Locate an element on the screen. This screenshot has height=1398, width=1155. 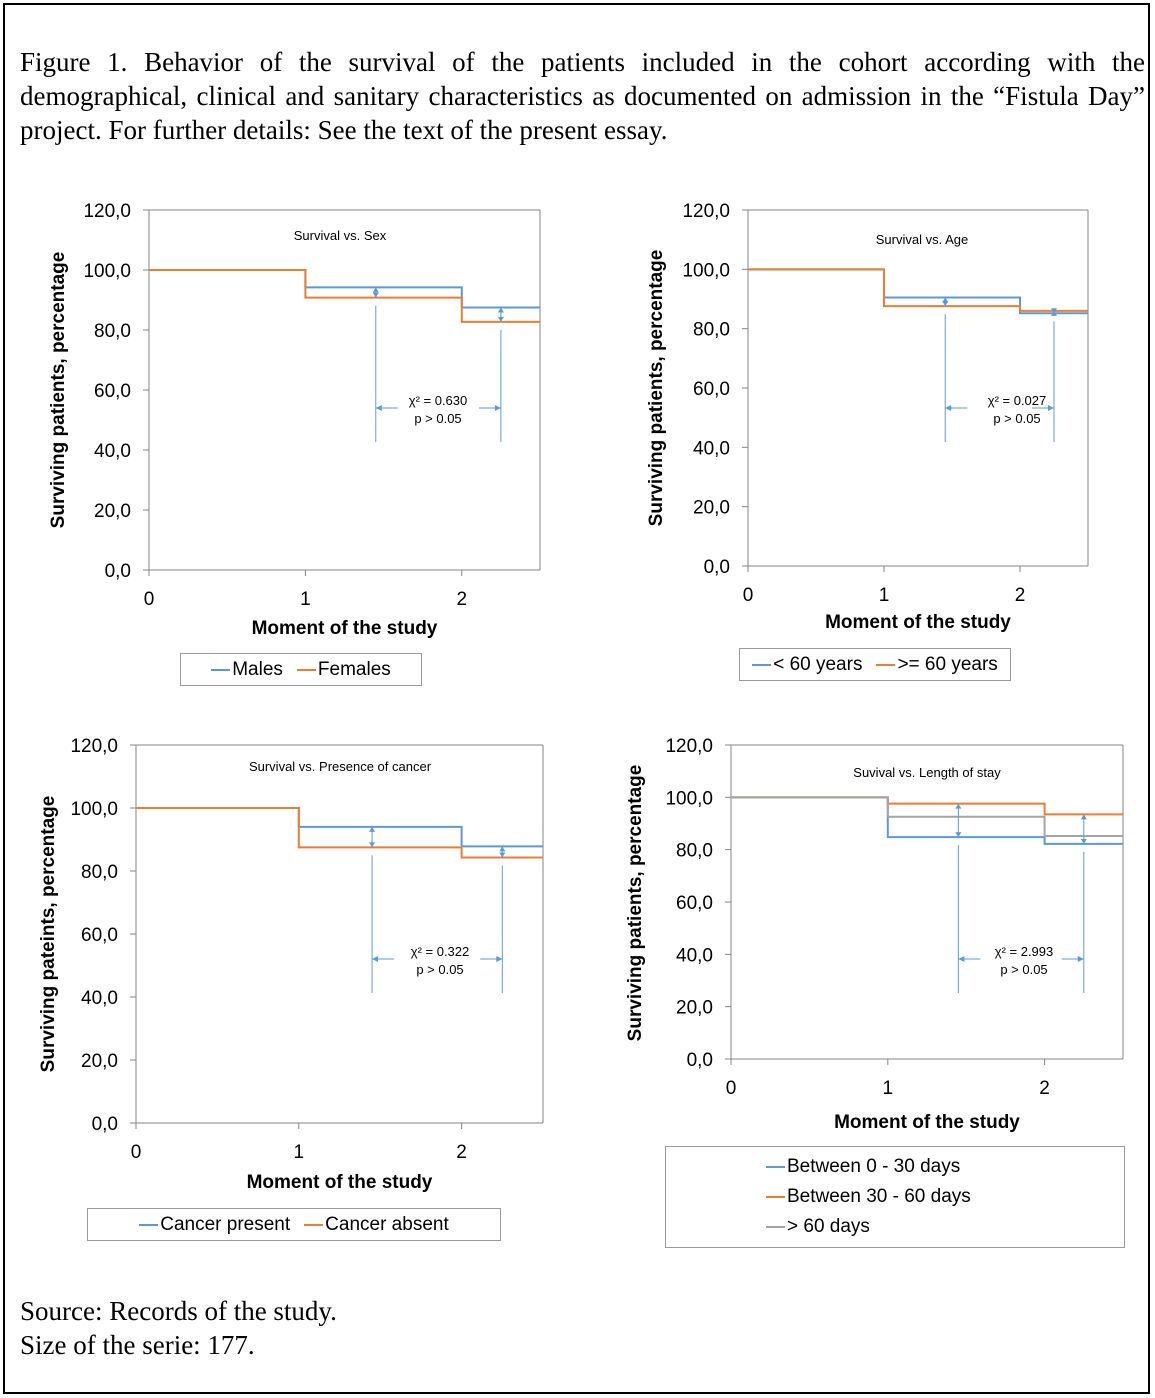
legend-label: Cancer present is located at coordinates (225, 1224).